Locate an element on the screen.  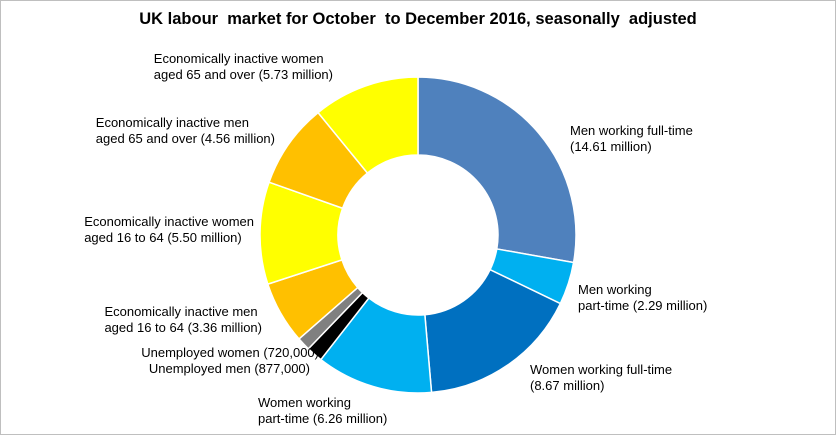
slice-label-men-ft: Men working full-time (14.61 million) is located at coordinates (631, 138).